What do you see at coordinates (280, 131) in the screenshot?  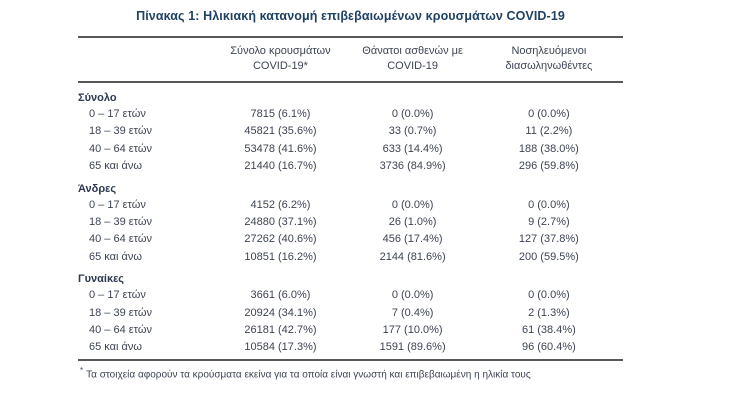 I see `cases-cell: 45821 (35.6%)` at bounding box center [280, 131].